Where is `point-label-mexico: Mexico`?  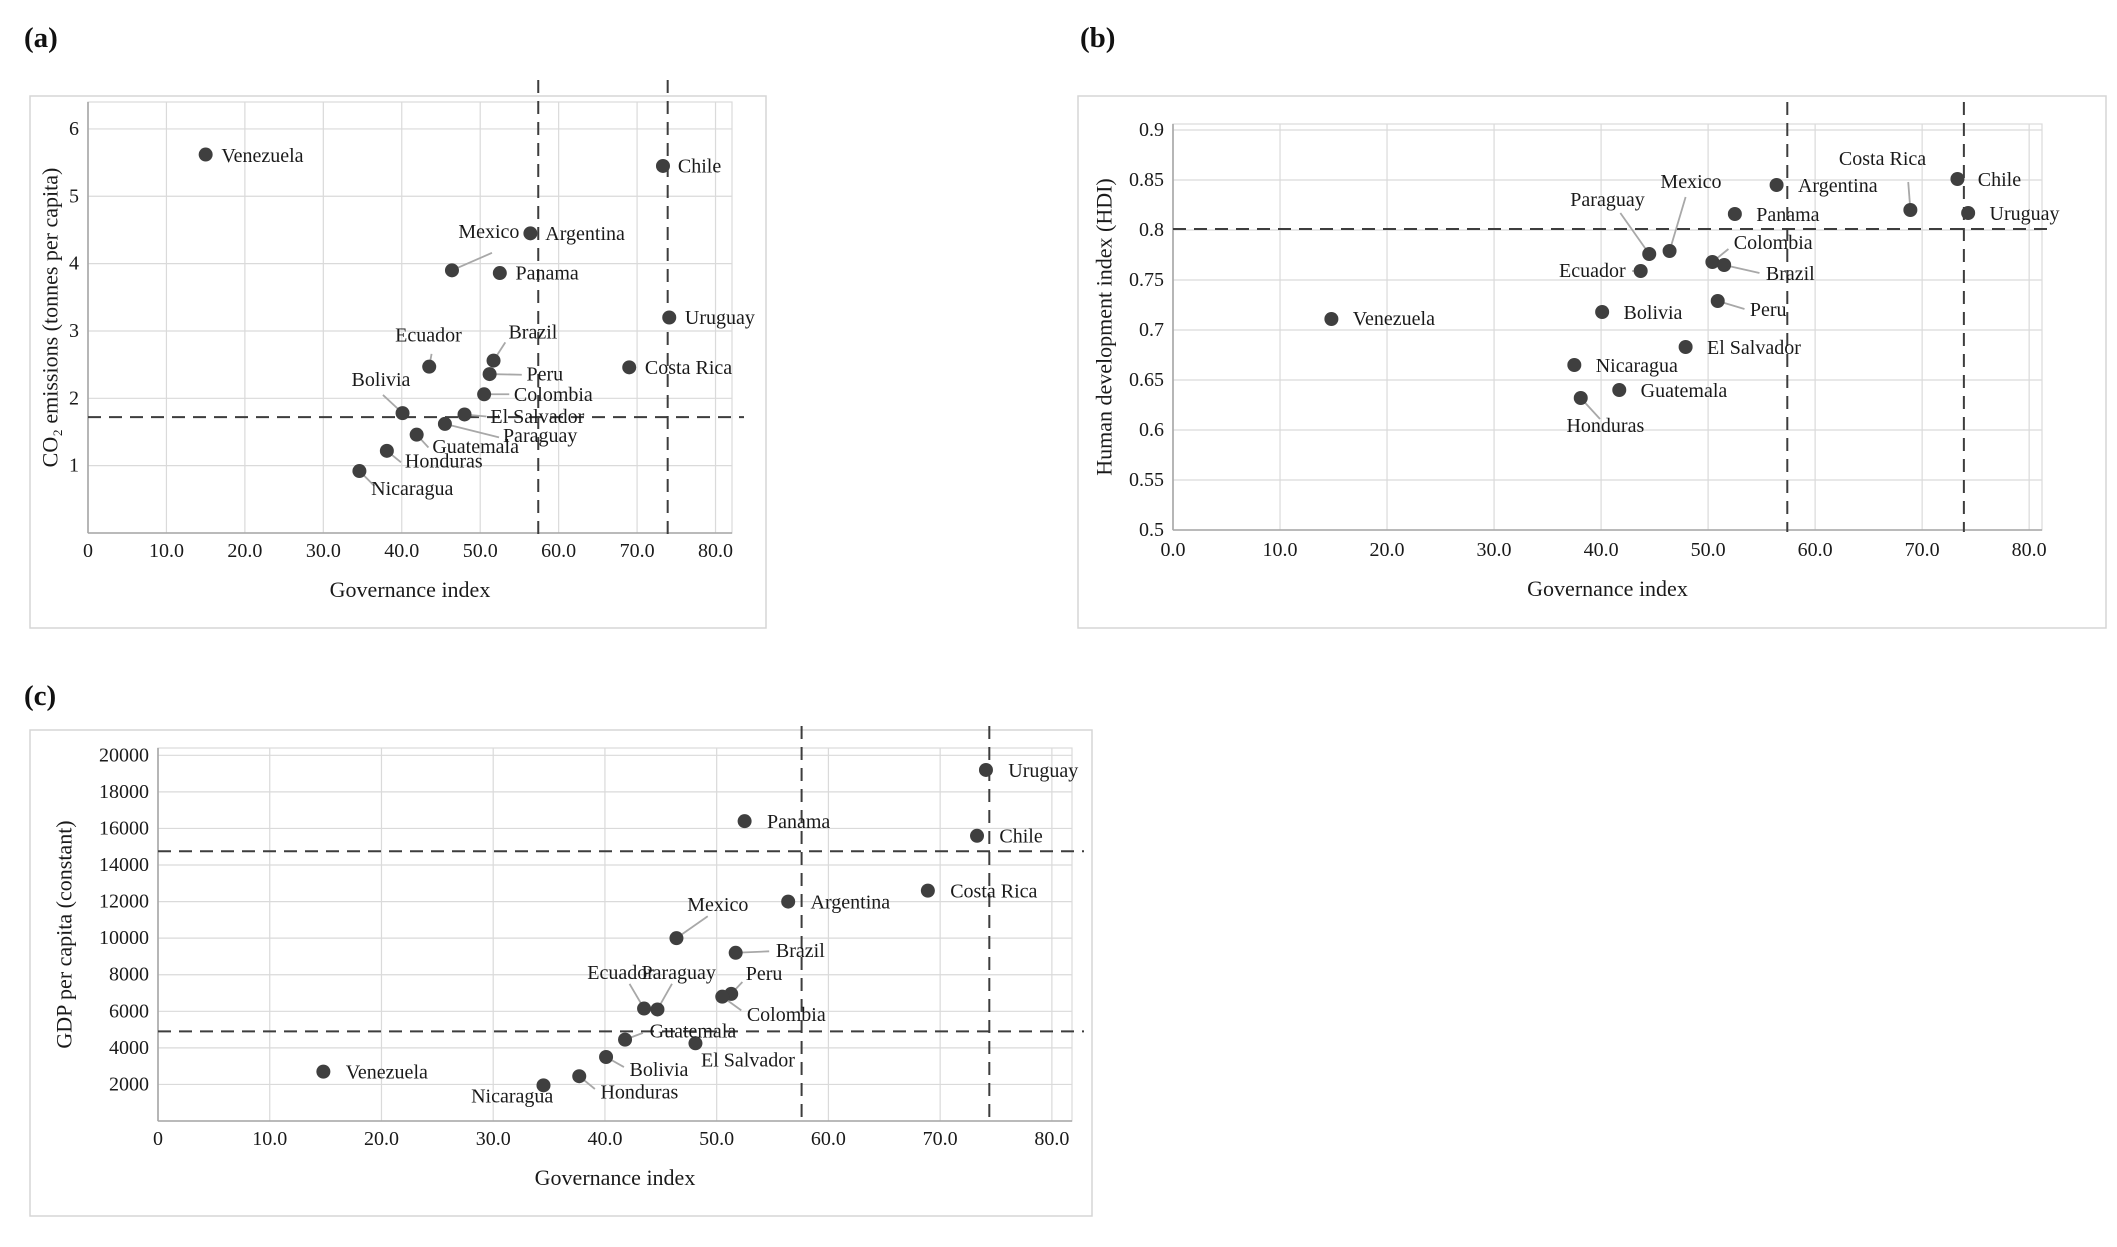 point-label-mexico: Mexico is located at coordinates (717, 905).